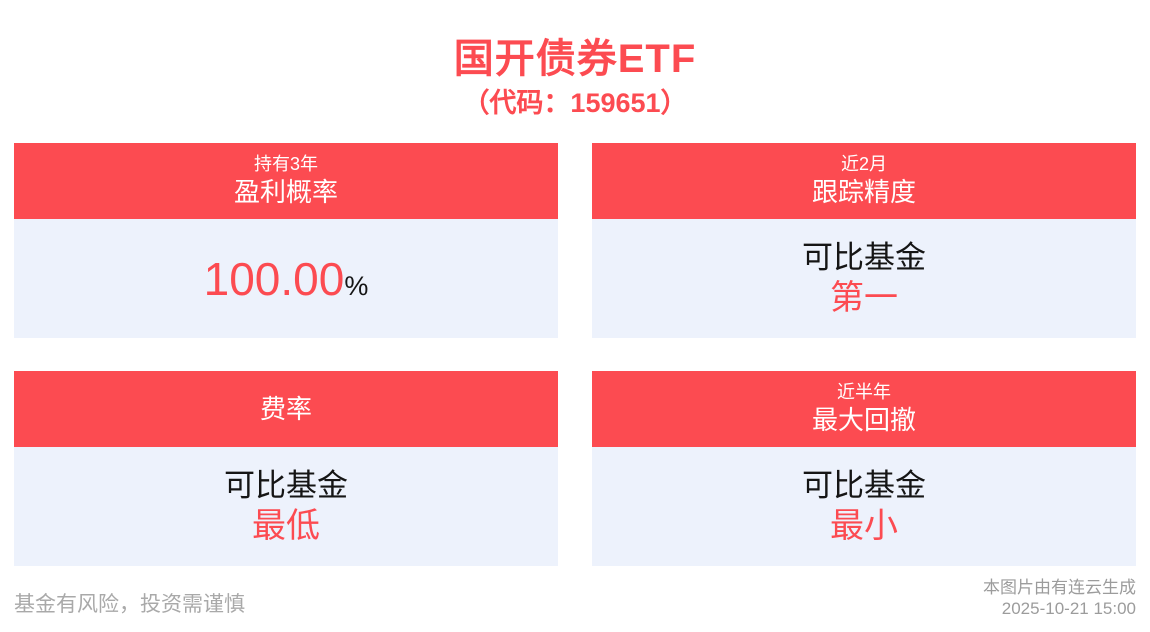 The width and height of the screenshot is (1150, 632). I want to click on card-profit-probability-header: 持有3年 盈利概率, so click(286, 181).